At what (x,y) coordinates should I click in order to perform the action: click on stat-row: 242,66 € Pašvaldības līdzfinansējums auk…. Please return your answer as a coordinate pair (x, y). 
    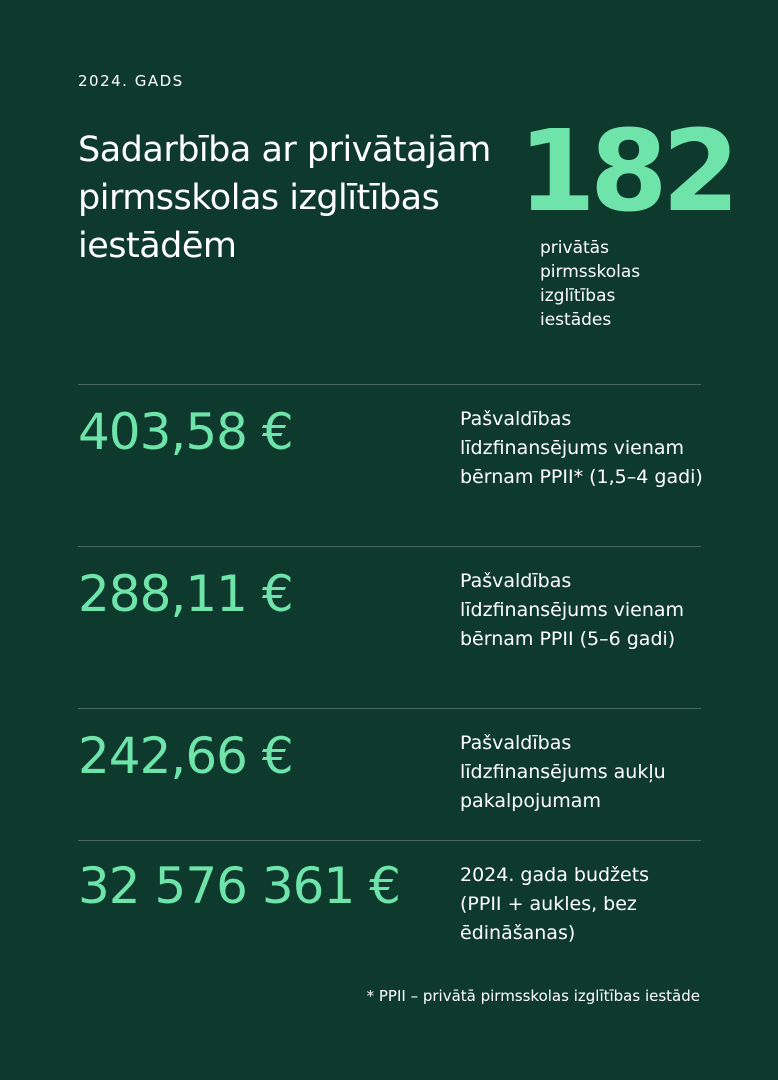
    Looking at the image, I should click on (389, 774).